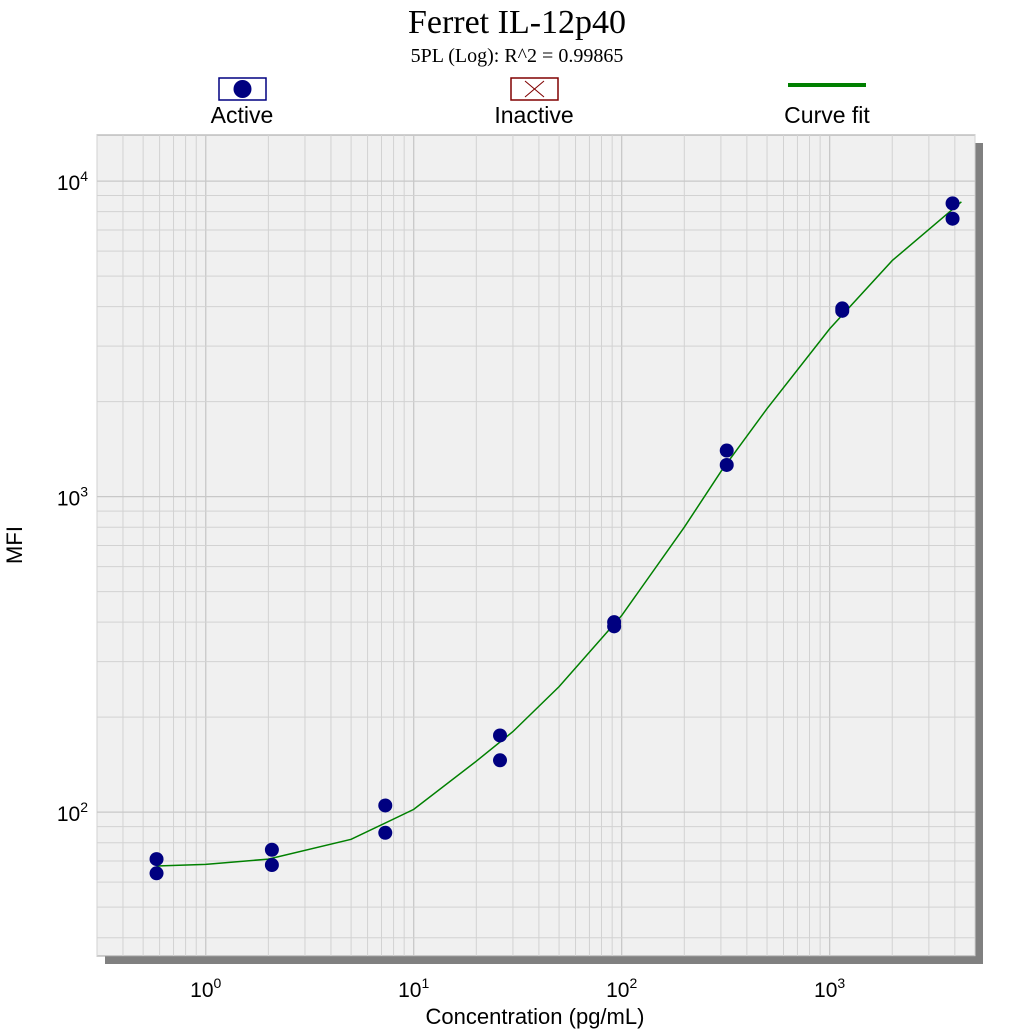  Describe the element at coordinates (533, 115) in the screenshot. I see `legend-inactive-label: Inactive` at that location.